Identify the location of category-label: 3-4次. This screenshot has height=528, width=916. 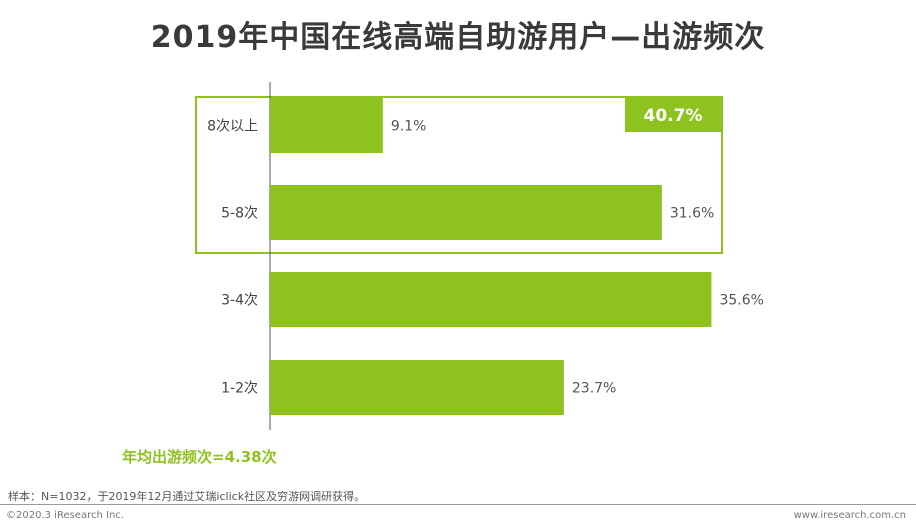
(239, 301).